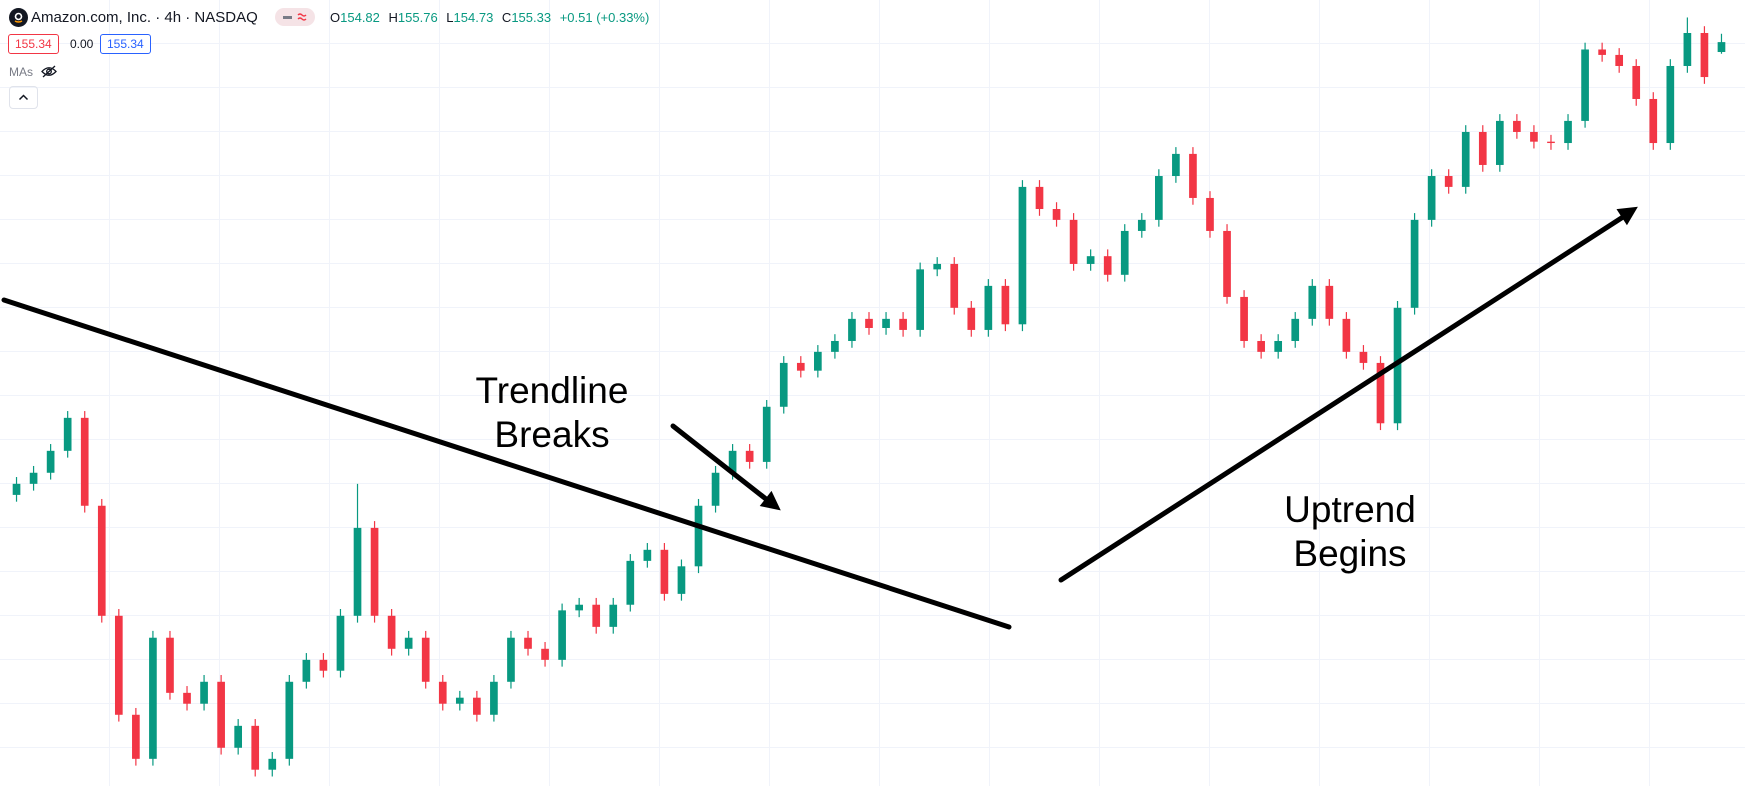 This screenshot has width=1745, height=786. I want to click on ohlc-value: 154.73, so click(473, 17).